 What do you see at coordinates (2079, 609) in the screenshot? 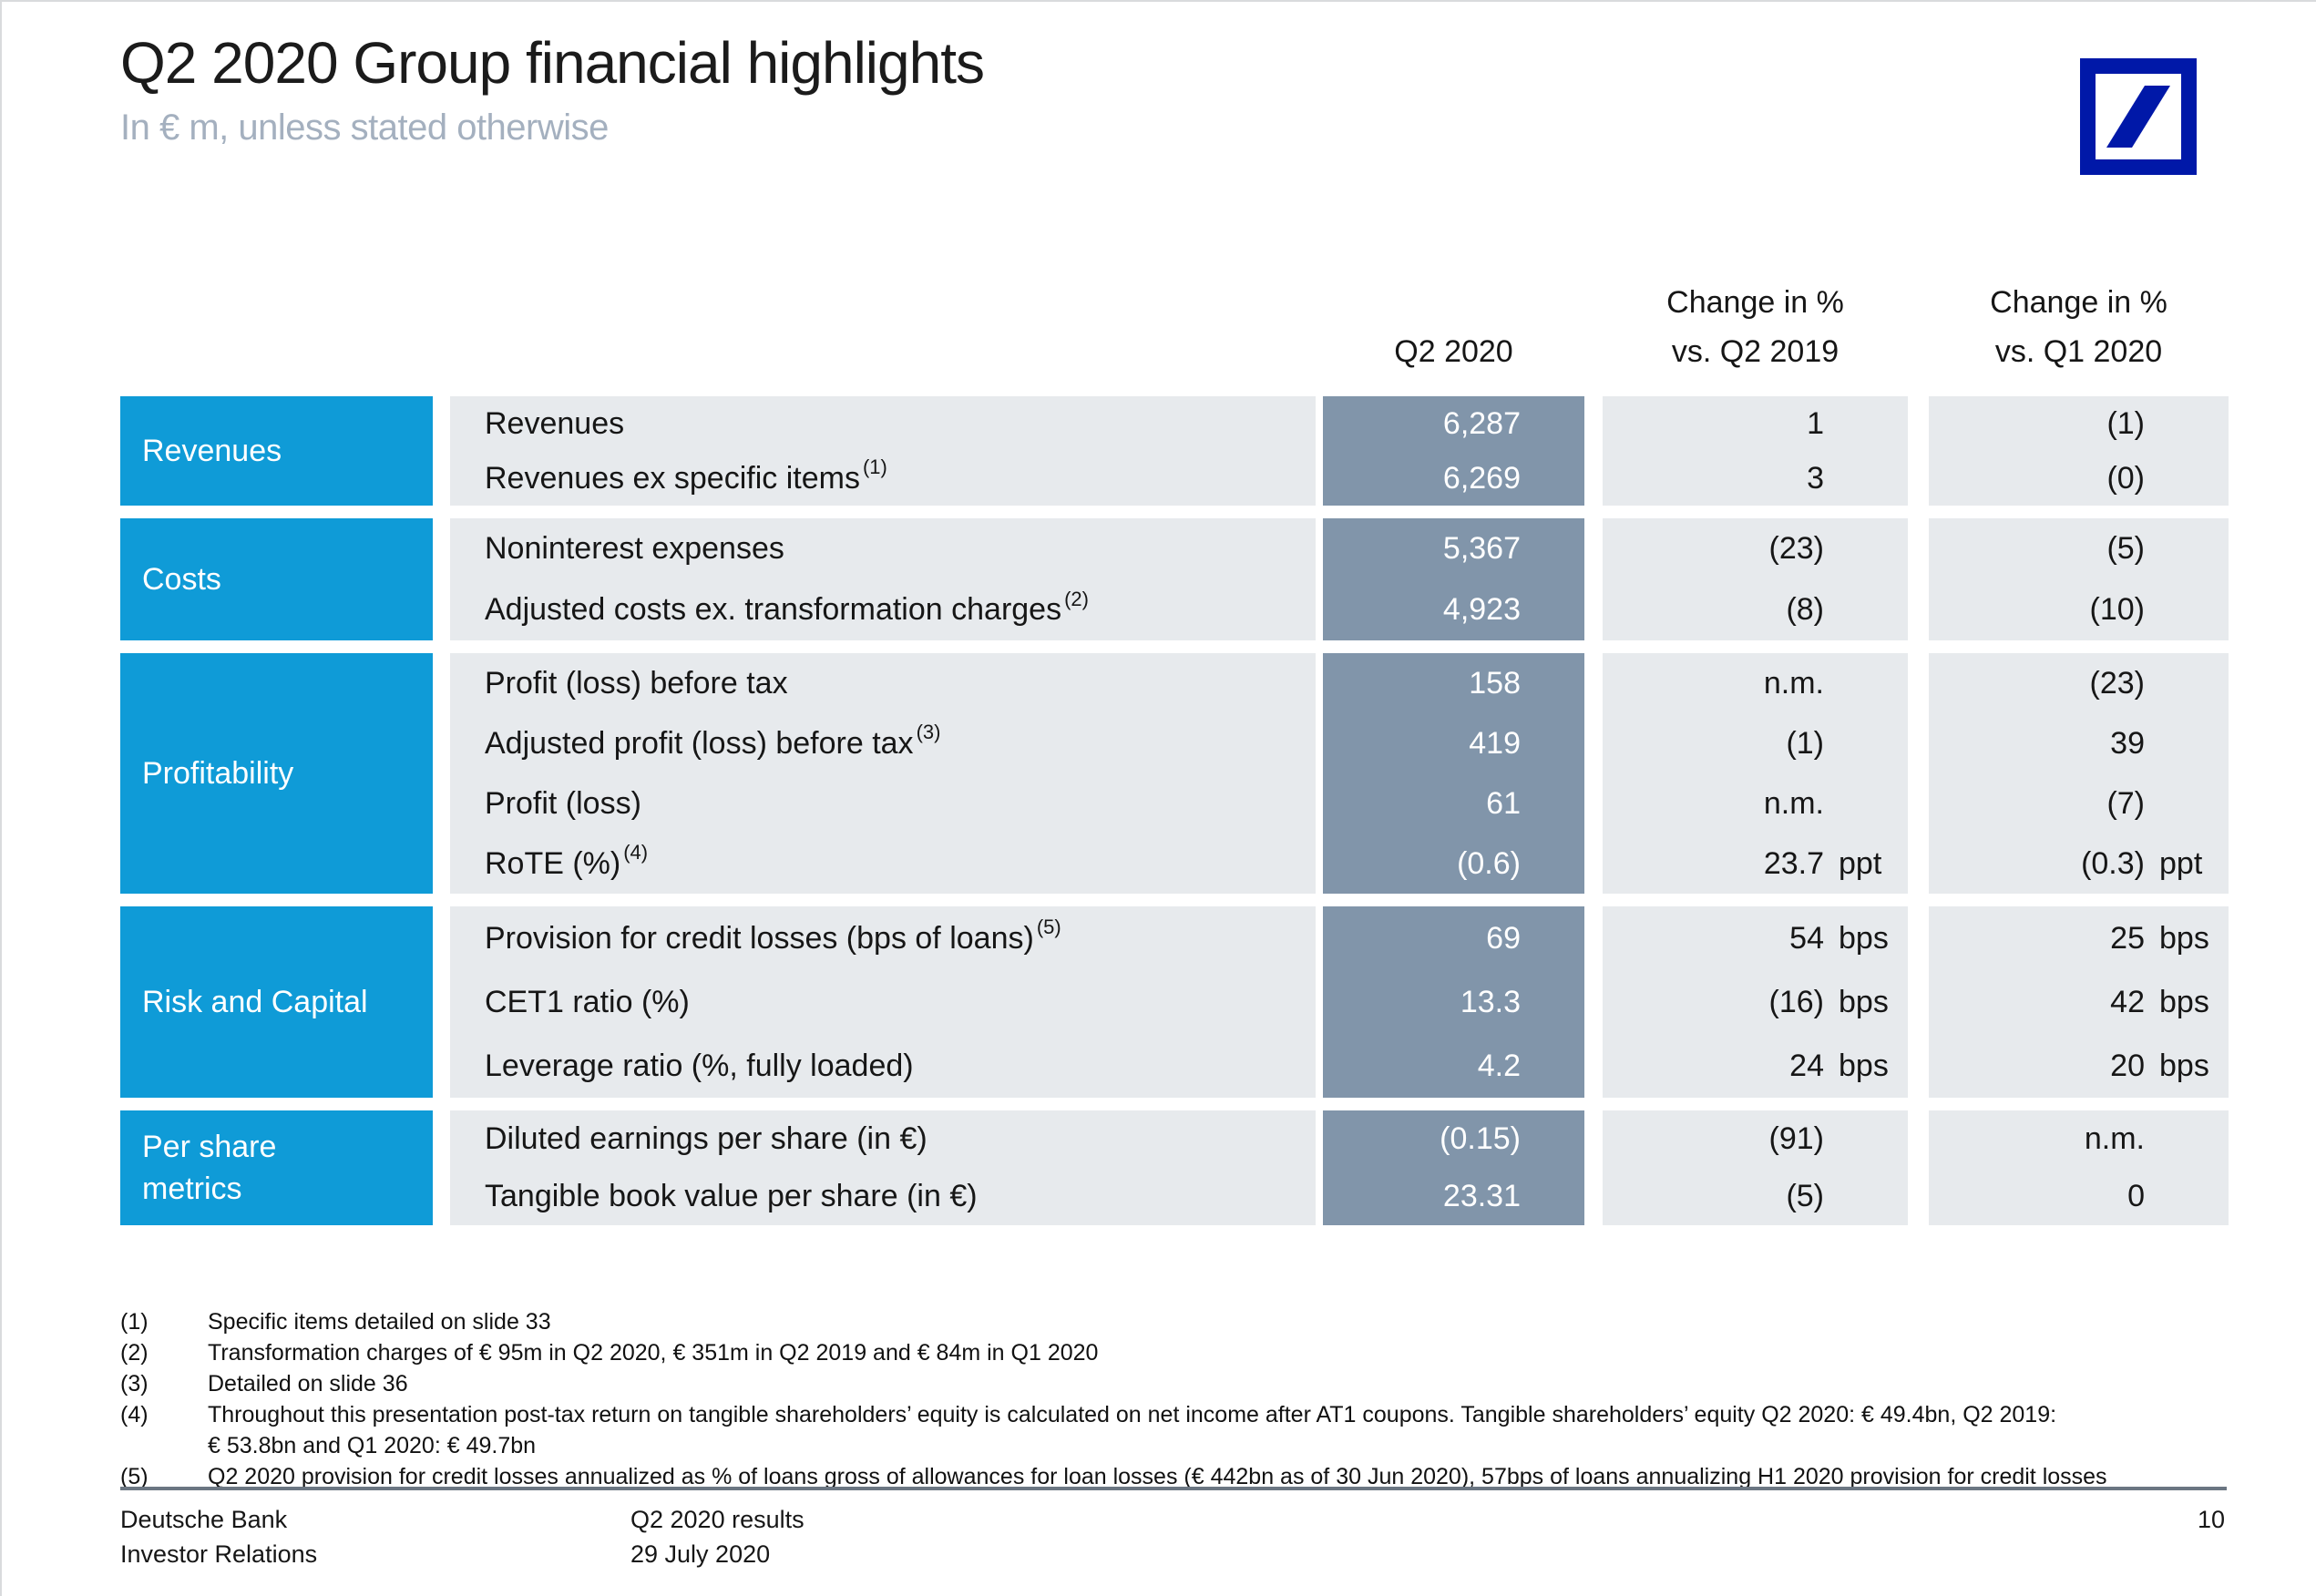
I see `change-value: (10)` at bounding box center [2079, 609].